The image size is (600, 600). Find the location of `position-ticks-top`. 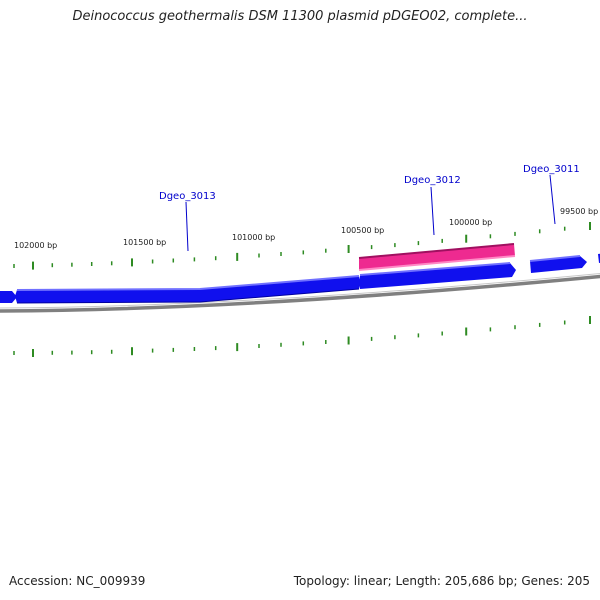

position-ticks-top is located at coordinates (302, 246).